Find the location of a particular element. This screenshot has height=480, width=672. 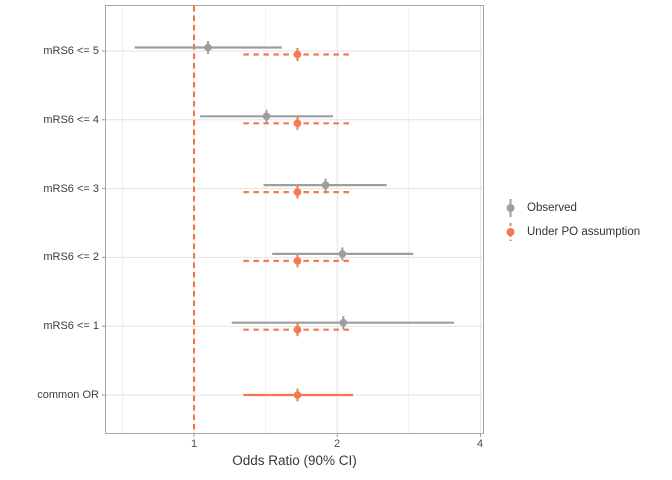

x-axis-tick-label: 4 is located at coordinates (480, 444).